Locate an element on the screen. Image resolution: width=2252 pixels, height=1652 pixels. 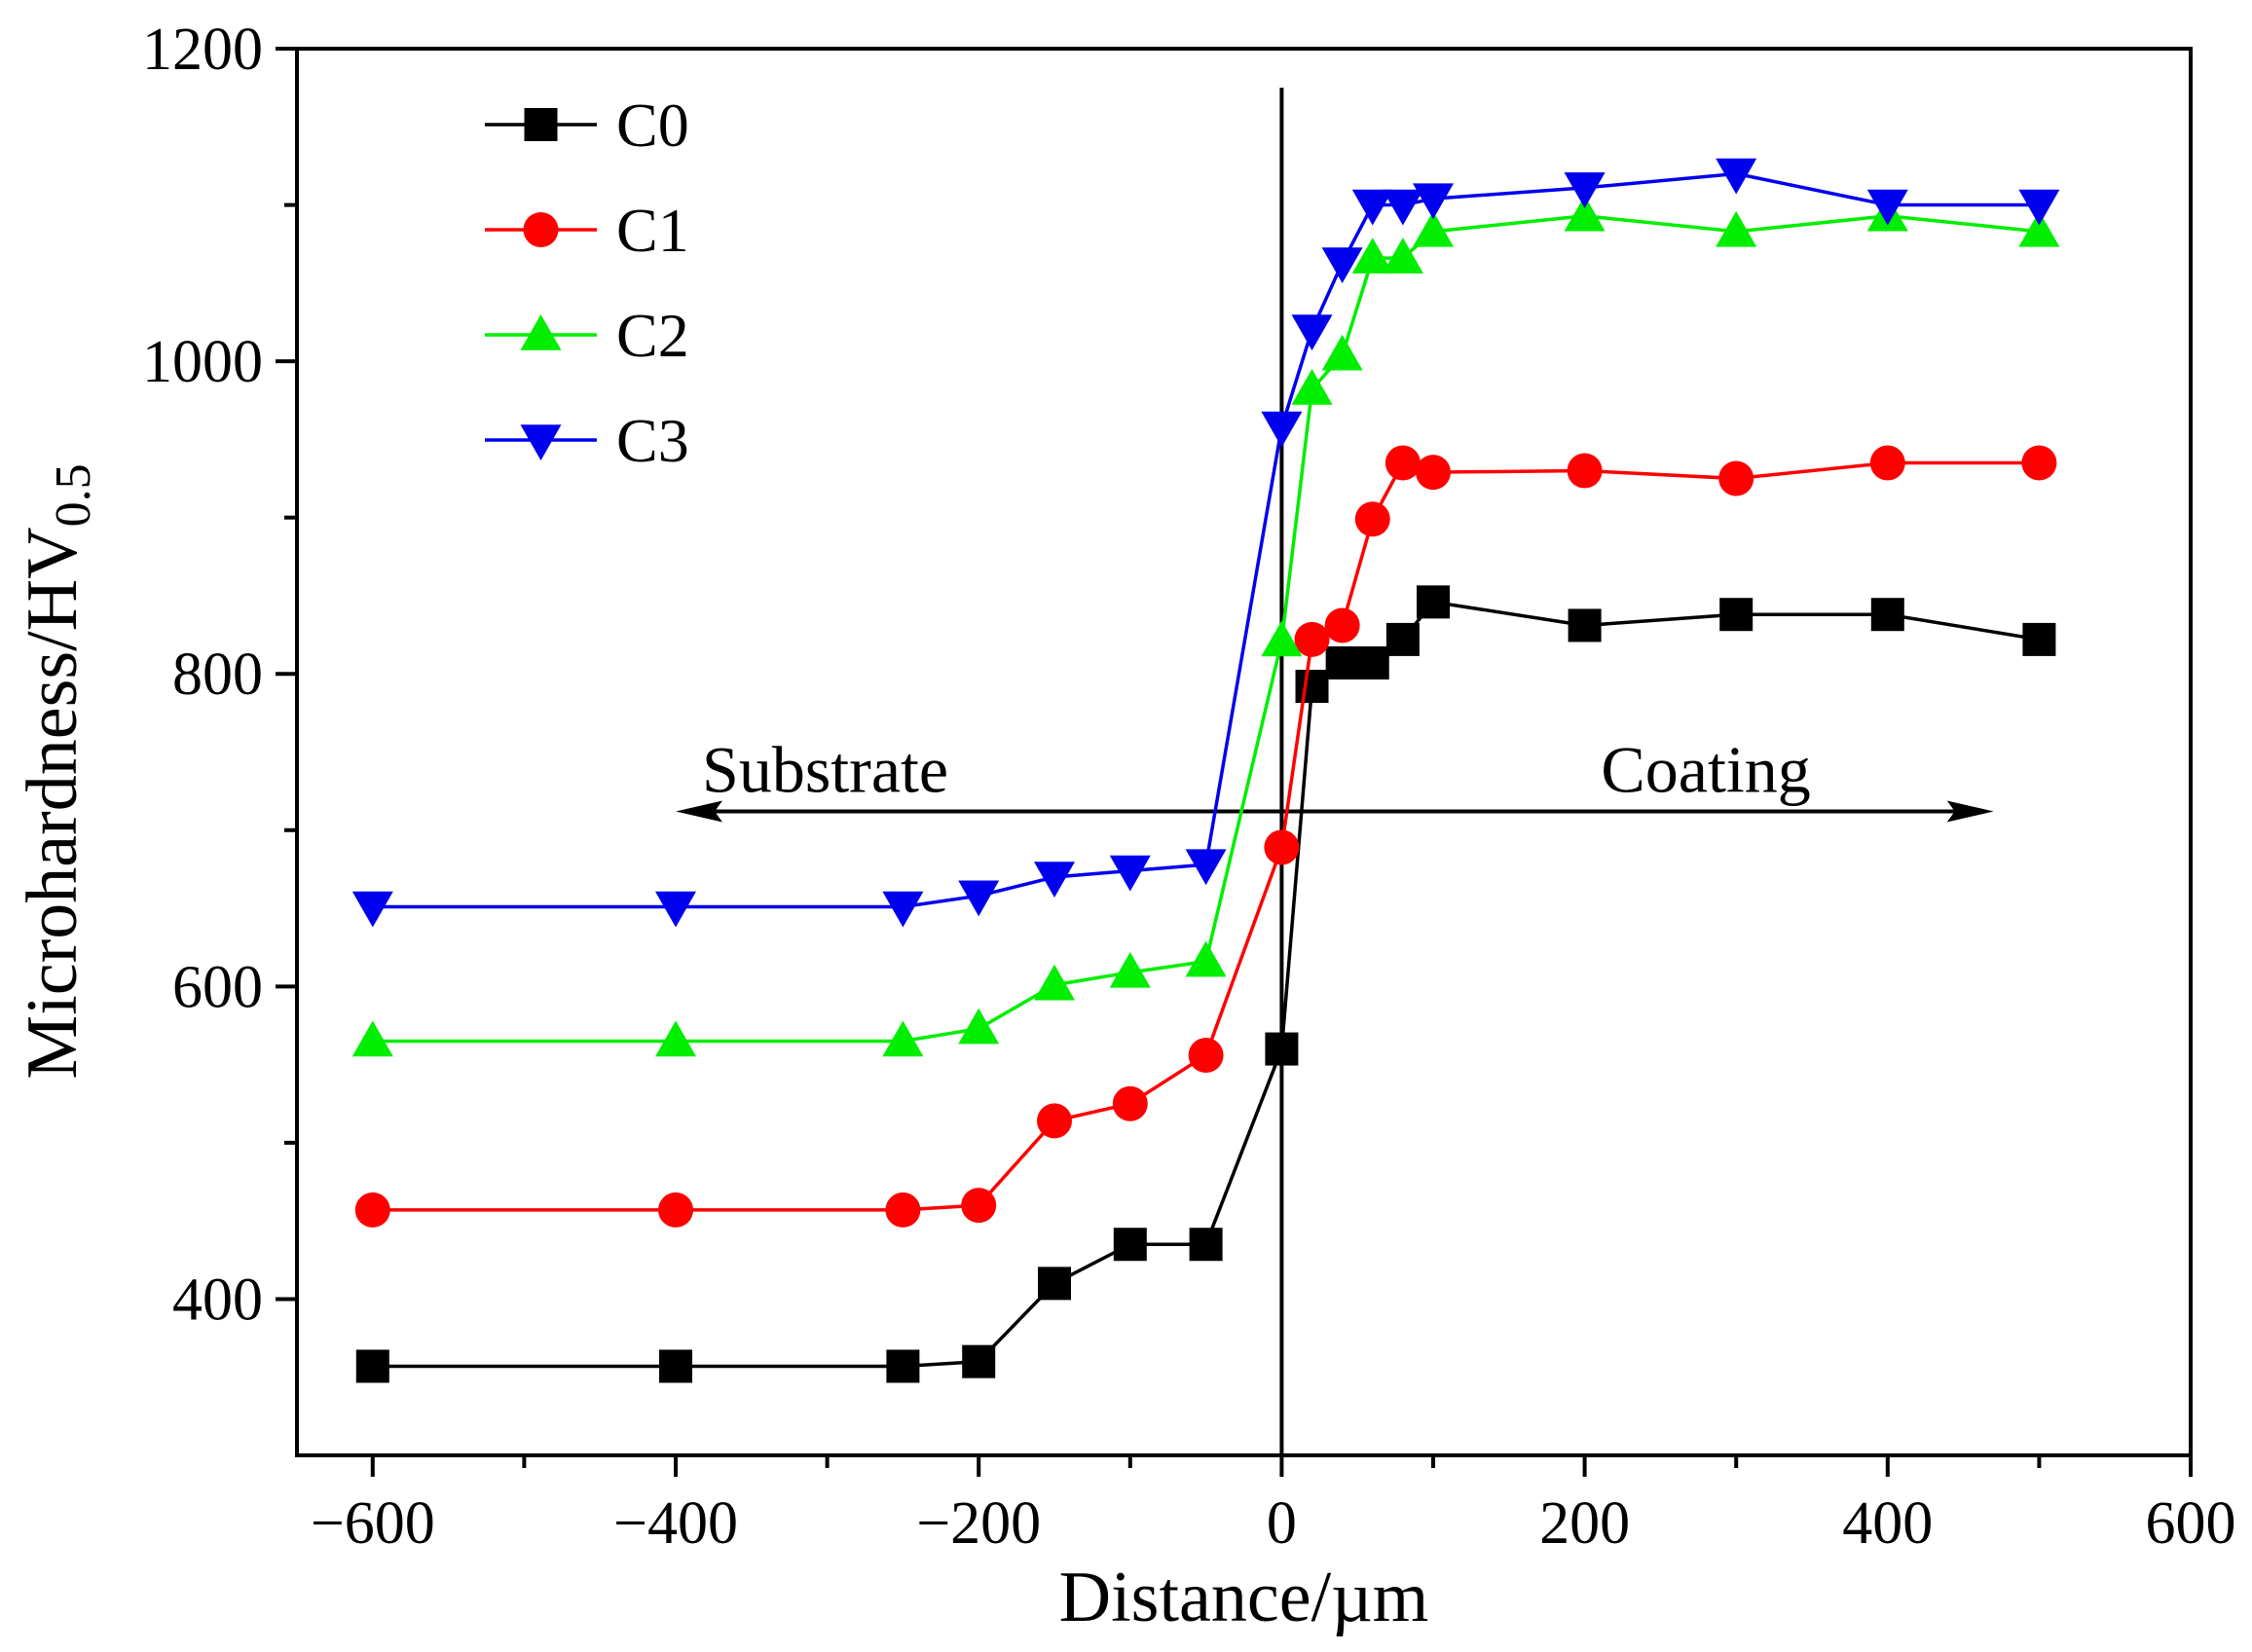
legend-label-c0: C0 is located at coordinates (652, 125).